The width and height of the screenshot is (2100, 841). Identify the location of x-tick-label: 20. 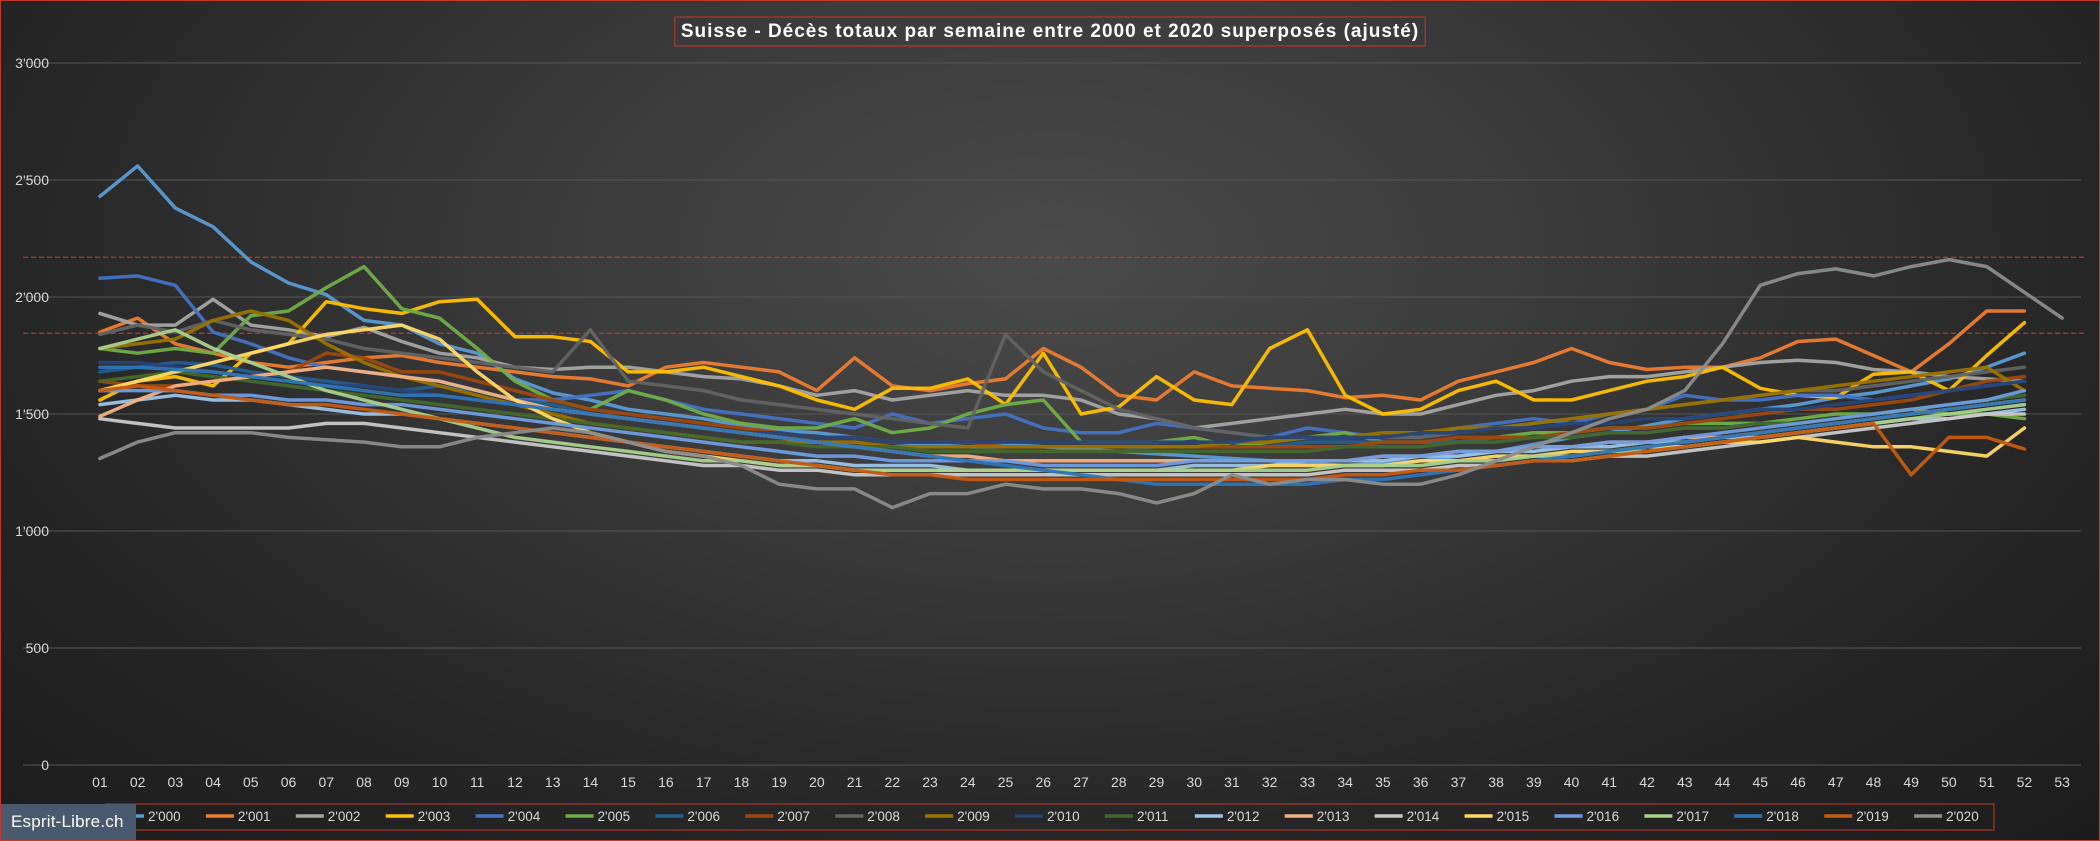
(817, 782).